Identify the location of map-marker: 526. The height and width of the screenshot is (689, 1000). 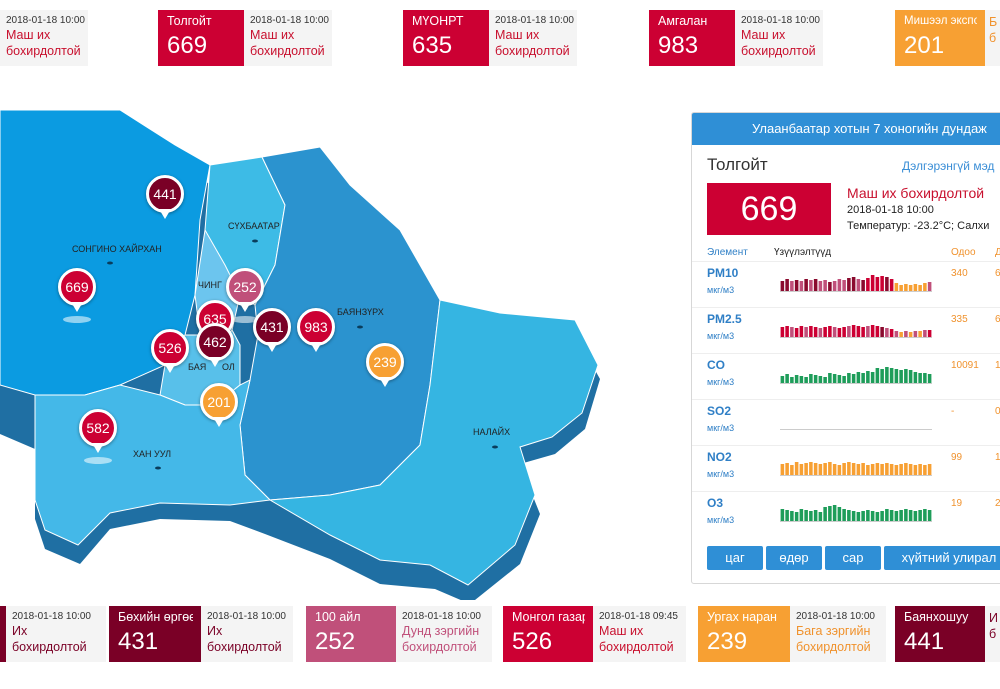
(170, 351).